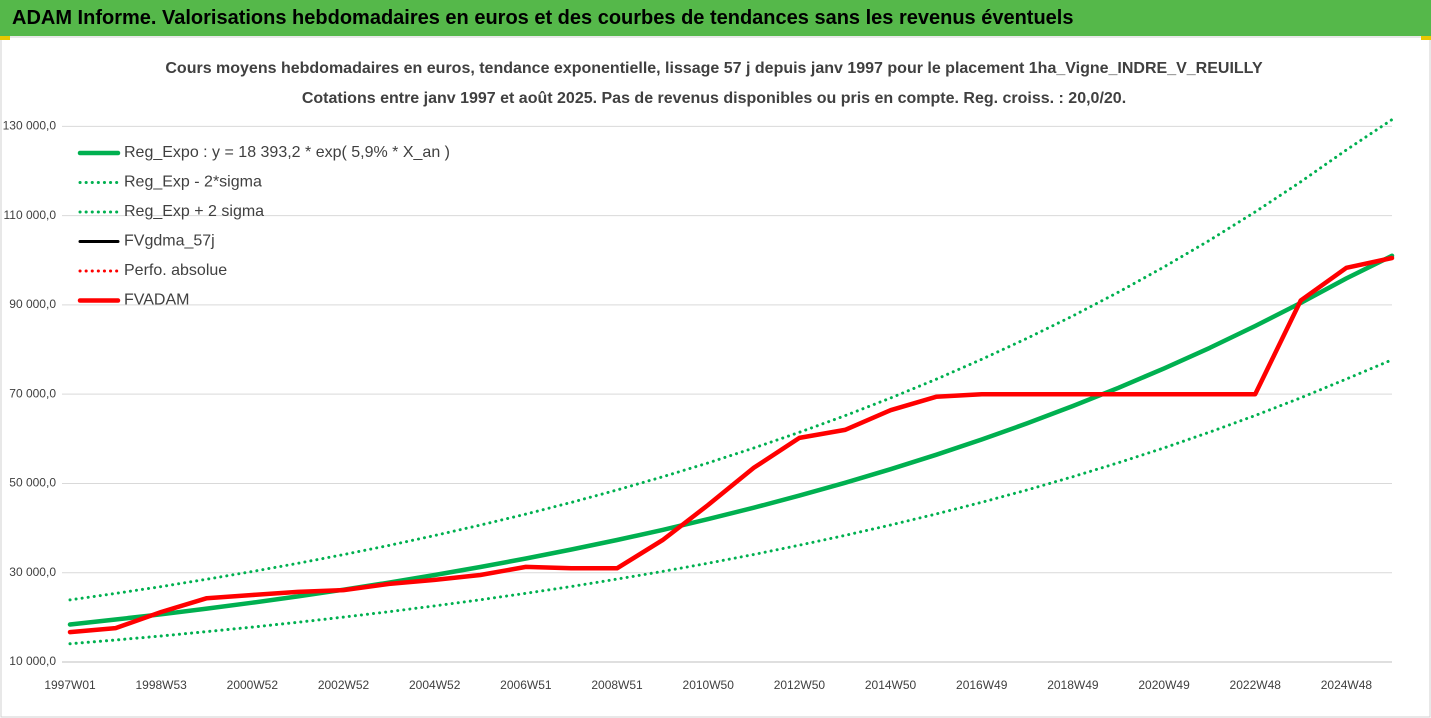 The height and width of the screenshot is (718, 1431). Describe the element at coordinates (161, 685) in the screenshot. I see `x-tick-label: 1998W53` at that location.